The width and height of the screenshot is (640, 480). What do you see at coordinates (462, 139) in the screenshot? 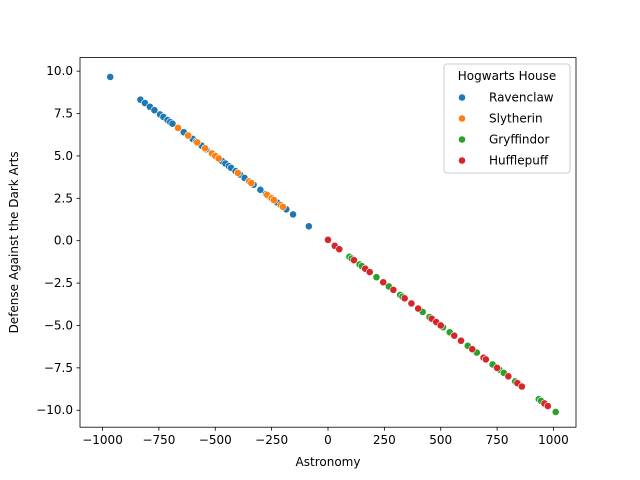
I see `legend-marker-gryffindor` at bounding box center [462, 139].